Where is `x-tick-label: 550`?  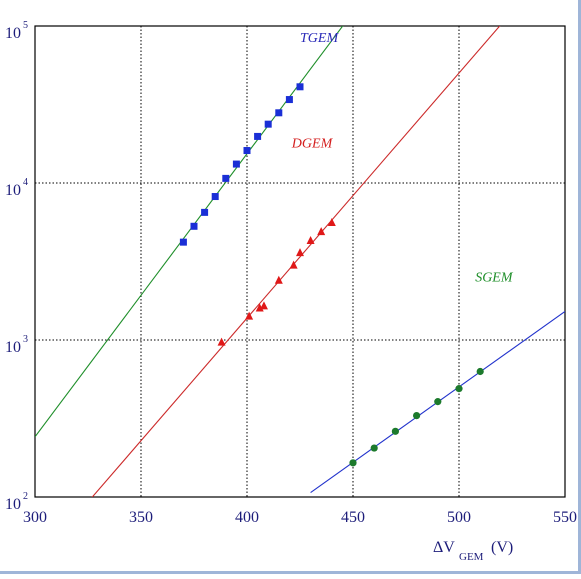
x-tick-label: 550 is located at coordinates (565, 517).